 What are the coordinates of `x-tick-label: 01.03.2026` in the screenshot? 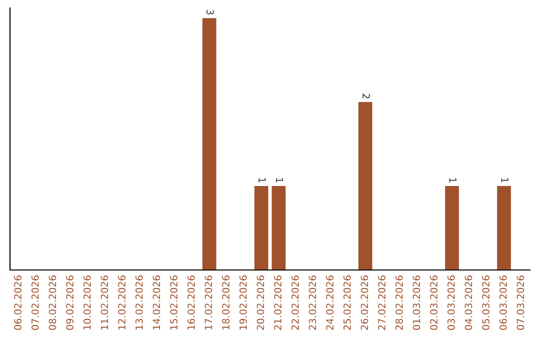 It's located at (416, 302).